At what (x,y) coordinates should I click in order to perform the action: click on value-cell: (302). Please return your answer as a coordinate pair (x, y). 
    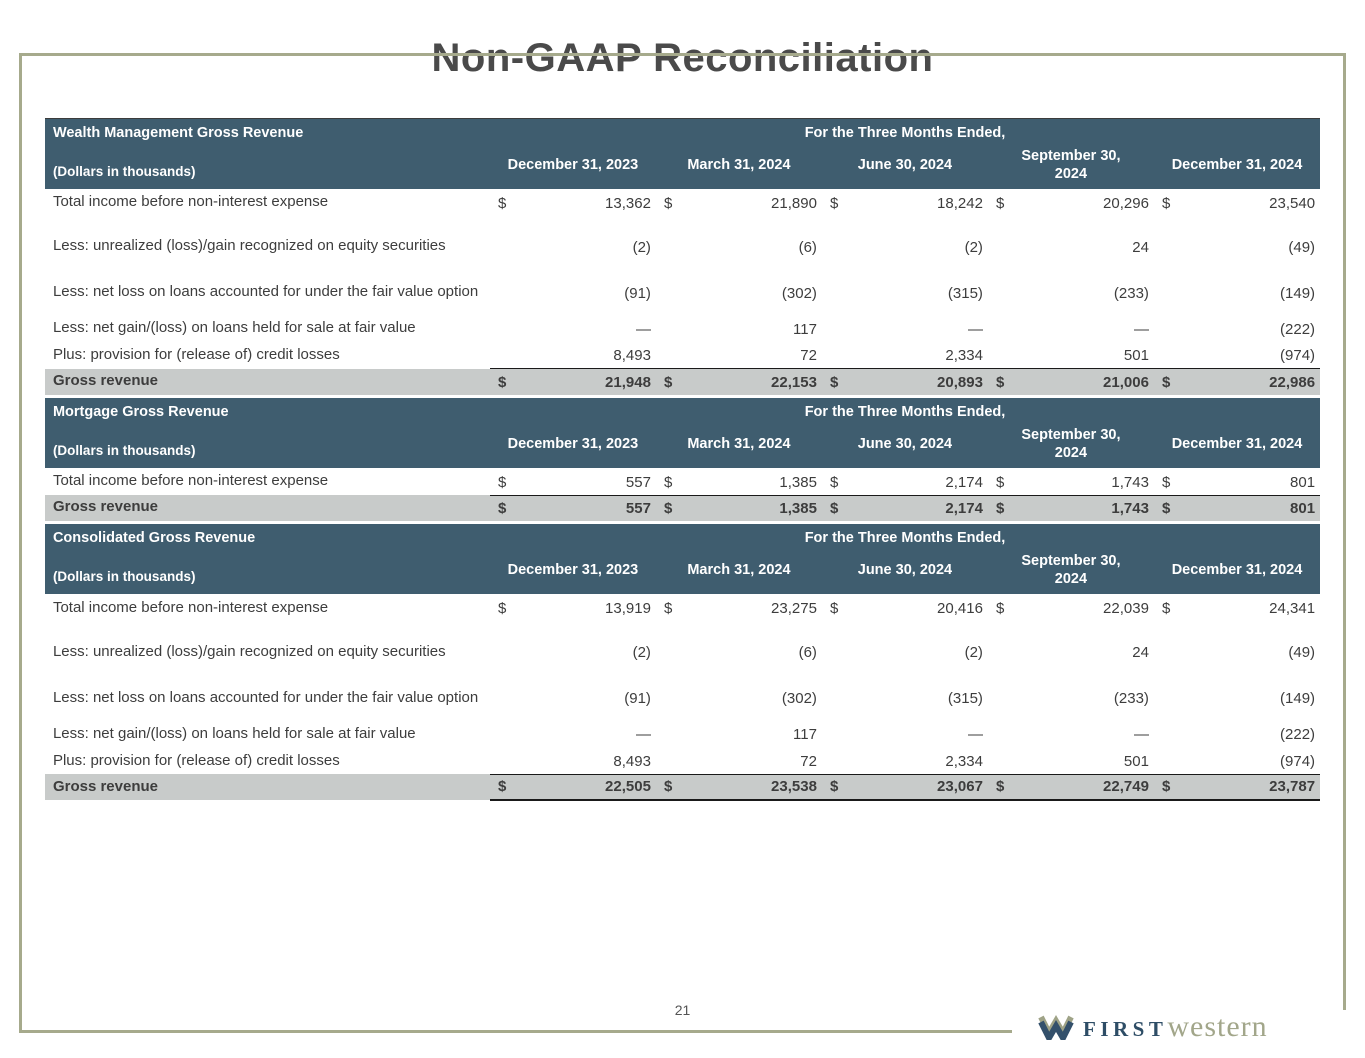
    Looking at the image, I should click on (799, 293).